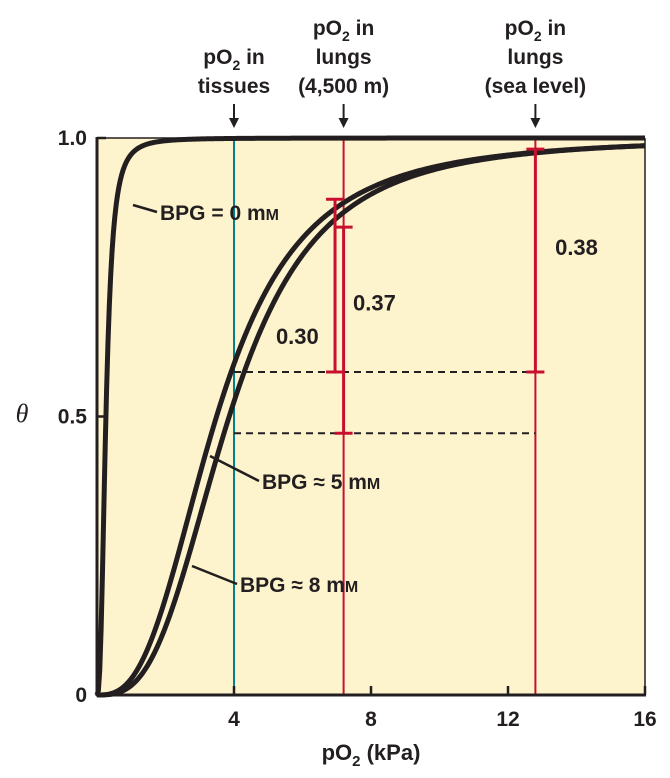 Image resolution: width=670 pixels, height=778 pixels. What do you see at coordinates (535, 57) in the screenshot?
I see `reference-label-3-line-2: lungs` at bounding box center [535, 57].